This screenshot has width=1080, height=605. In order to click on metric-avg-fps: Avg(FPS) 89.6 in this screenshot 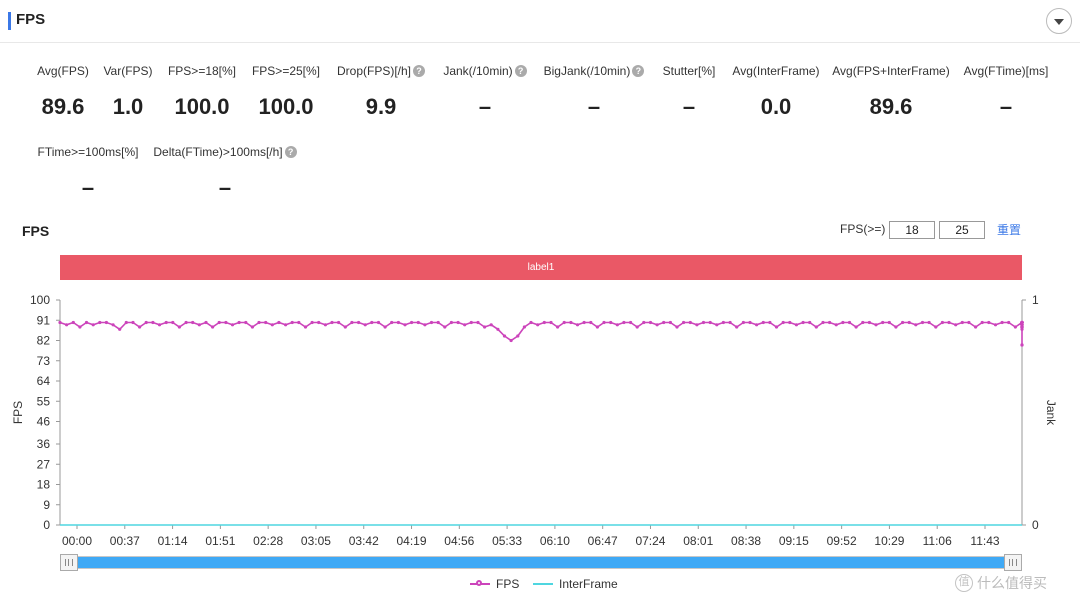, I will do `click(64, 92)`.